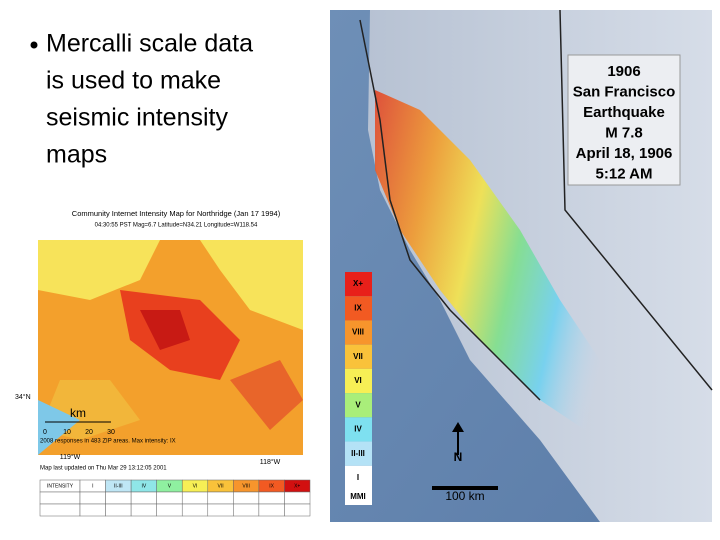 This screenshot has height=540, width=720. What do you see at coordinates (60, 486) in the screenshot?
I see `table-header: INTENSITY` at bounding box center [60, 486].